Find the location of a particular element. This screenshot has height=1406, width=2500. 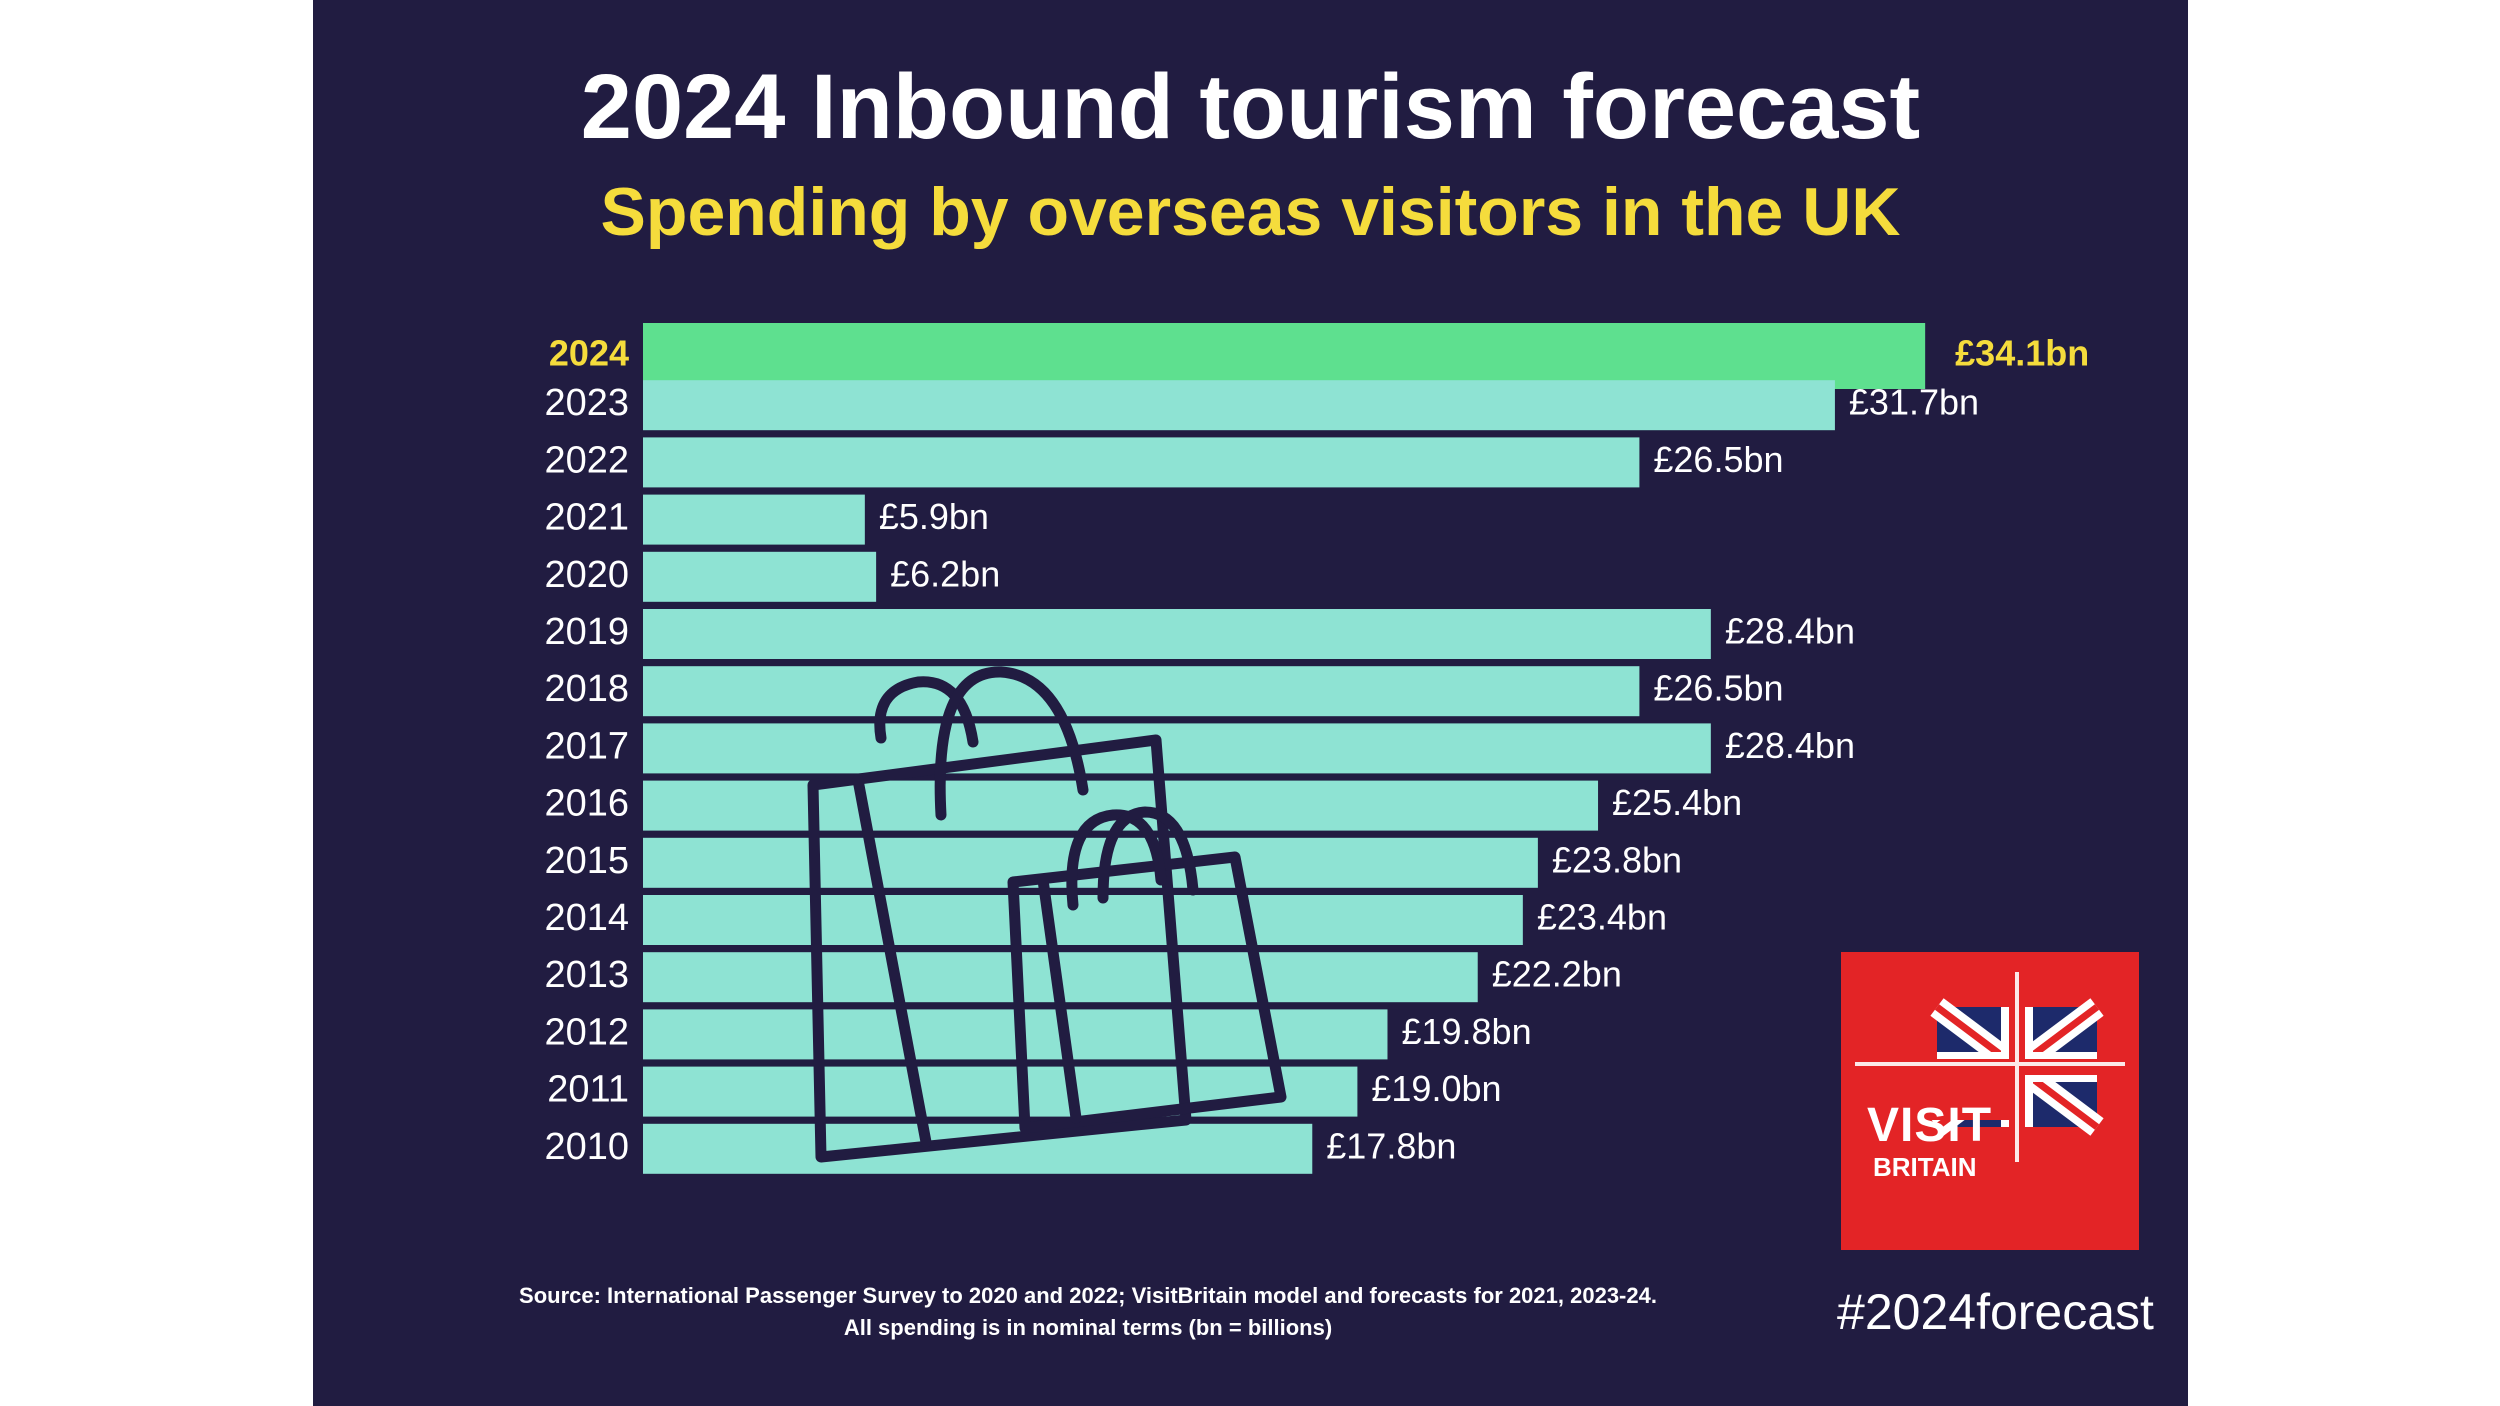

bar-2021 is located at coordinates (754, 519).